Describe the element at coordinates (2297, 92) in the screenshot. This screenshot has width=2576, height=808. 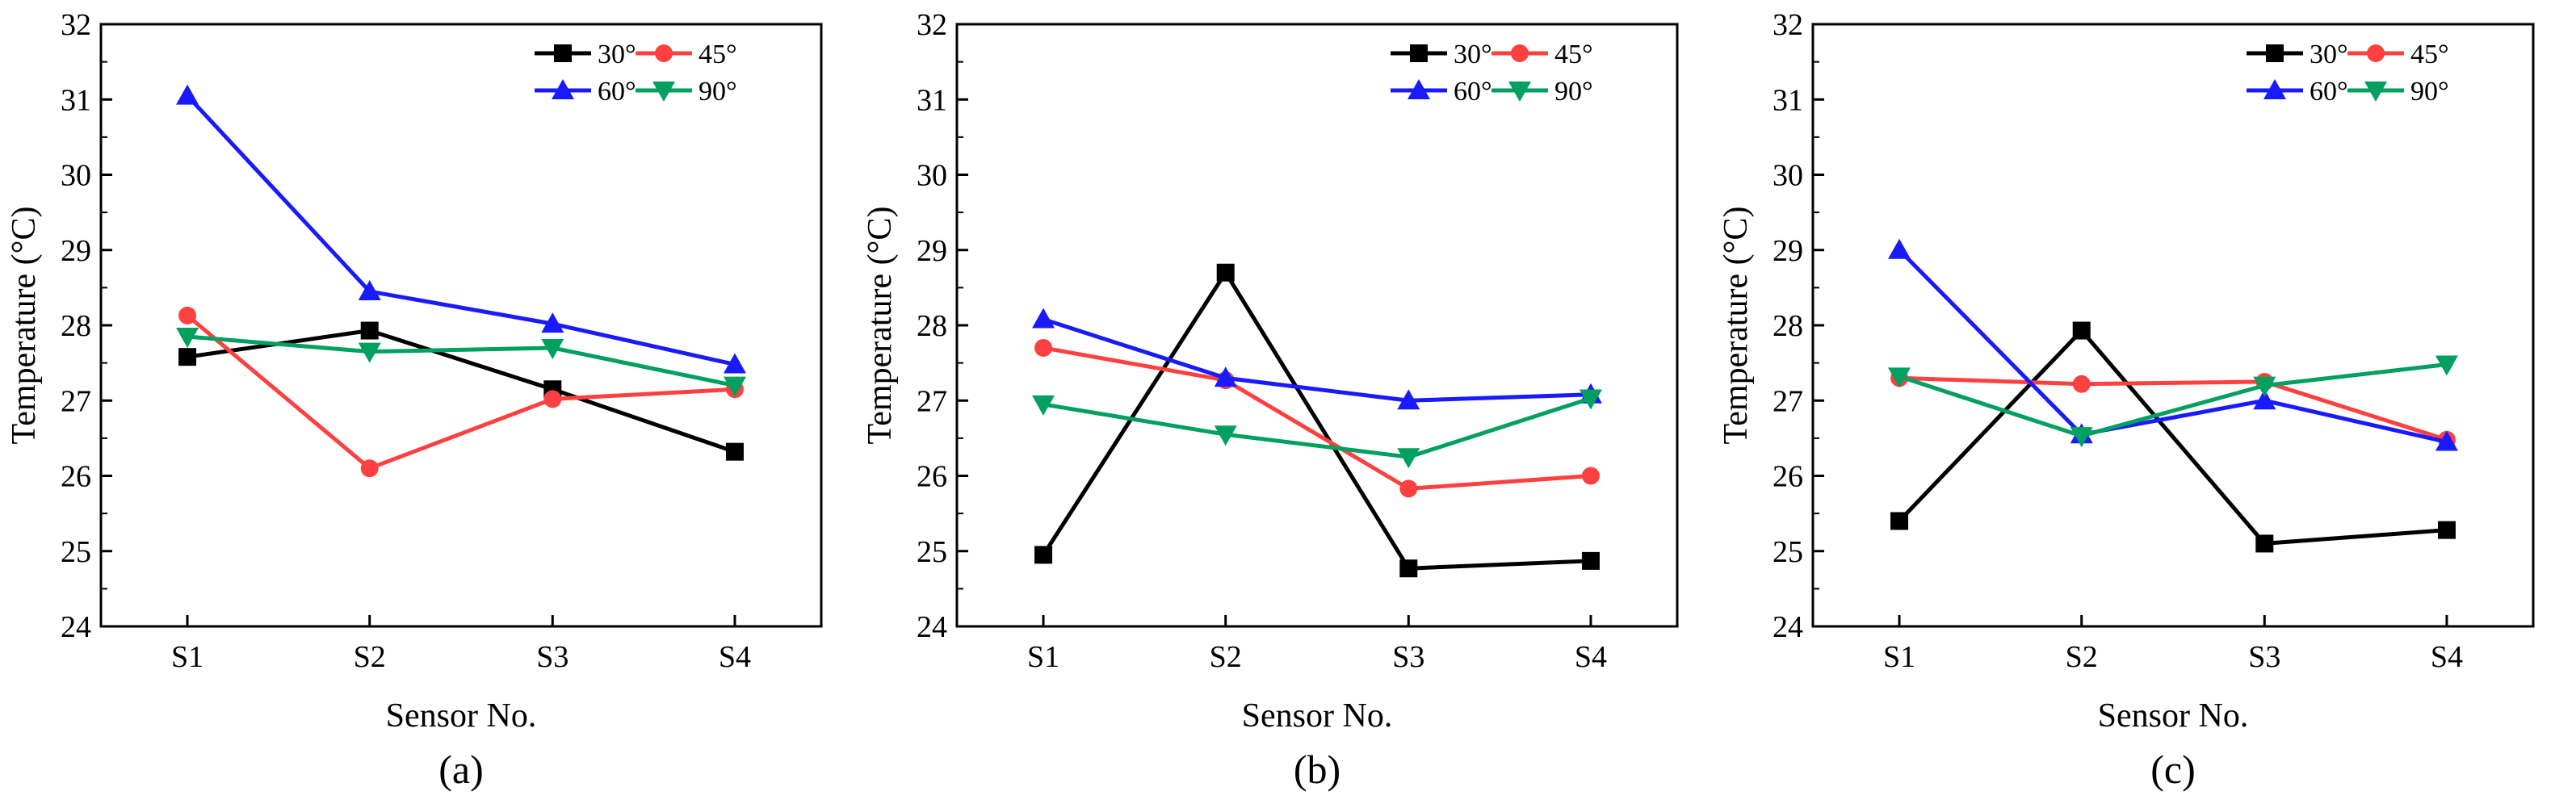
I see `legend-item: 60°` at that location.